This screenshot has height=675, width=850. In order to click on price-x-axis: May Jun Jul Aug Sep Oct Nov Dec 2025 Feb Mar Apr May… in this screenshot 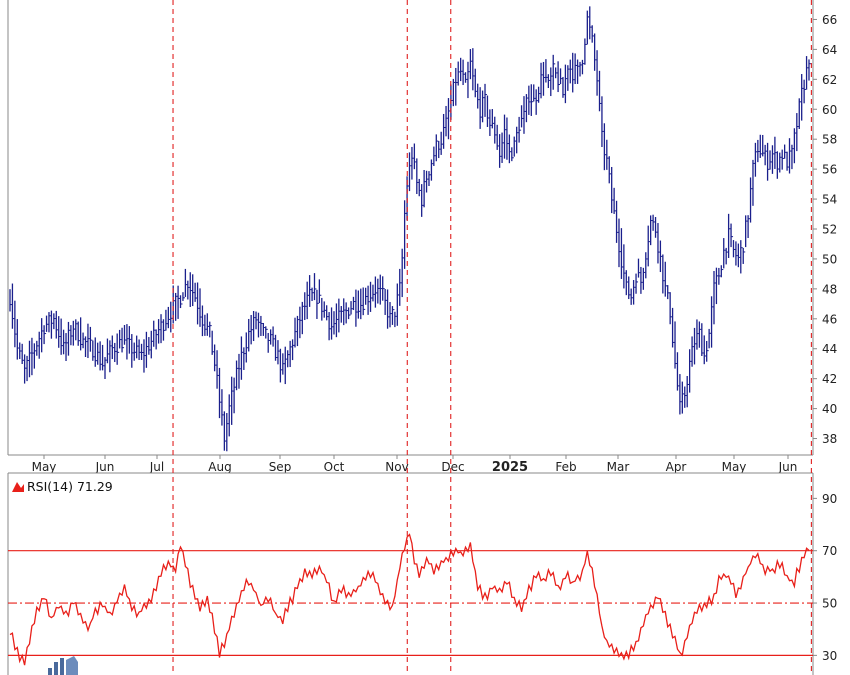, I will do `click(415, 465)`.